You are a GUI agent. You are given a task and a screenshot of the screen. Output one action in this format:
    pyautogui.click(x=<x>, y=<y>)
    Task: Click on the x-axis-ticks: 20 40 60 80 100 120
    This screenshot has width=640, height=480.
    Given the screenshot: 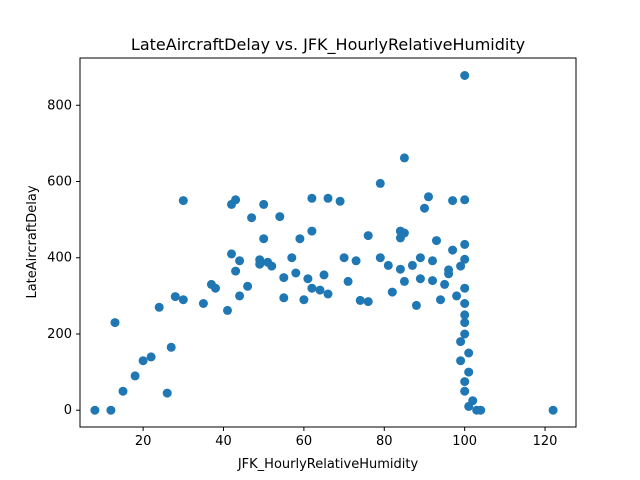 What is the action you would take?
    pyautogui.click(x=346, y=438)
    